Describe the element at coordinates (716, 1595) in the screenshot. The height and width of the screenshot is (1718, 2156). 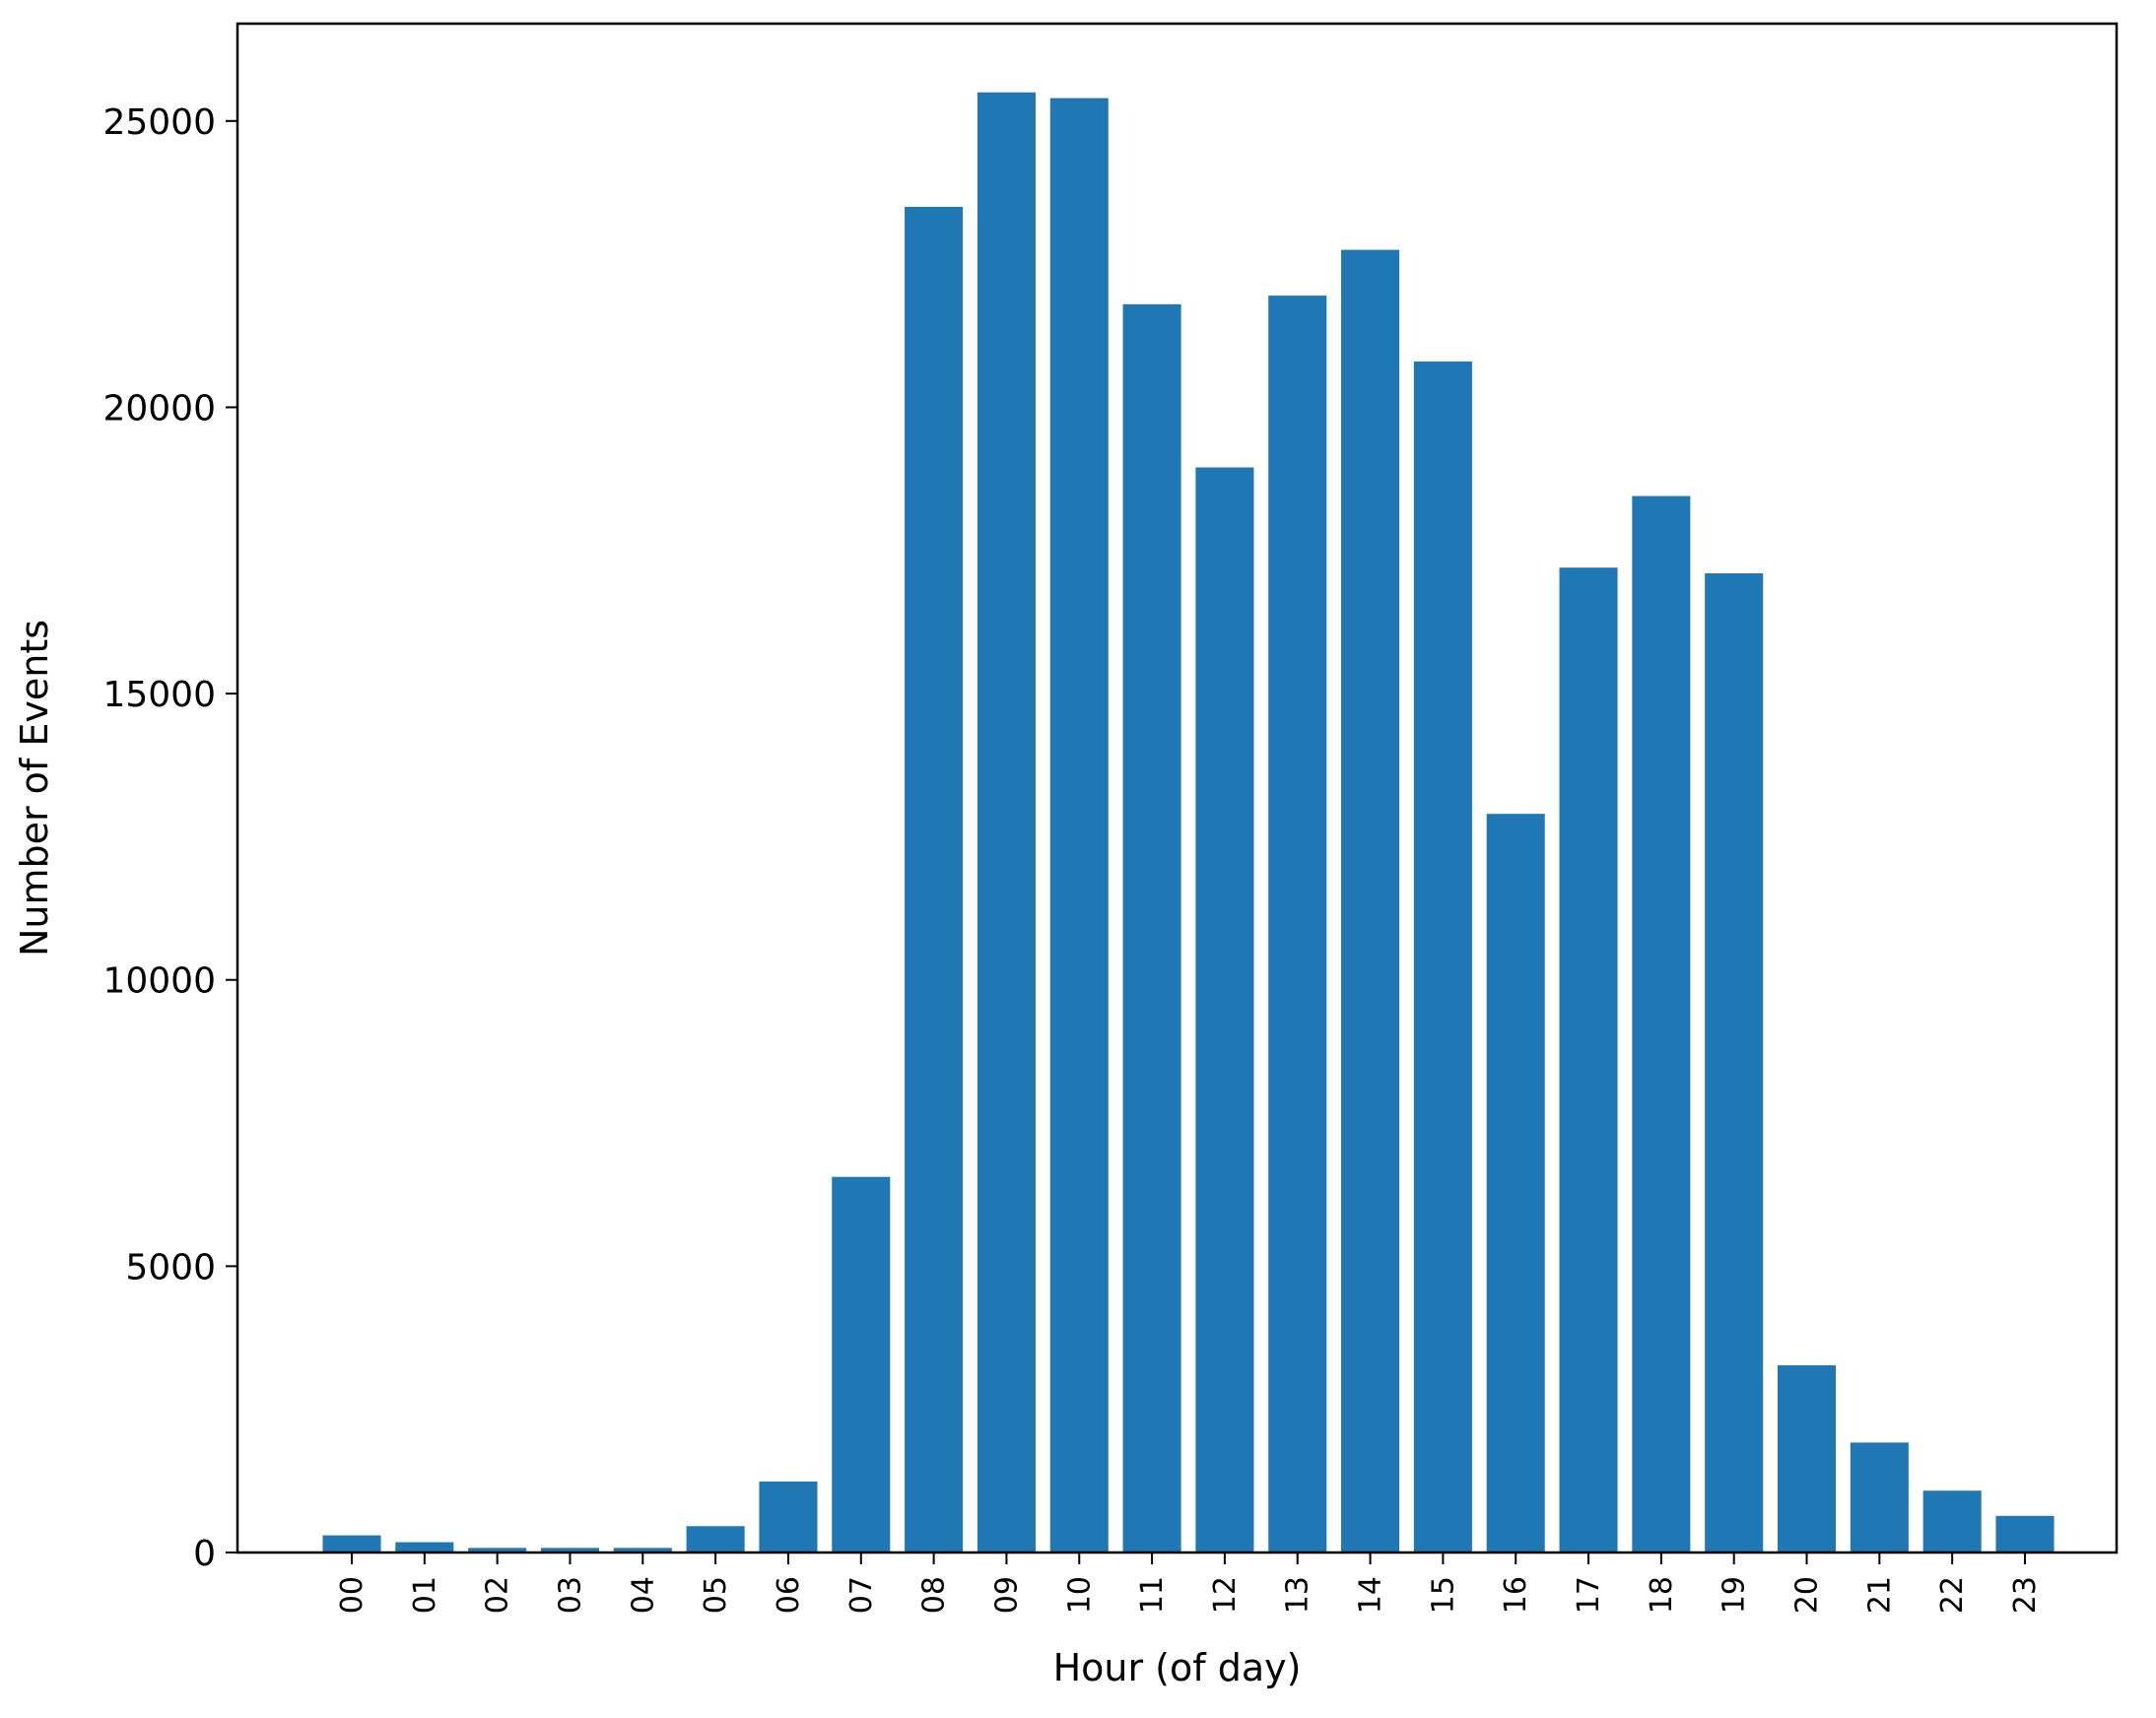
I see `x-tick-label: 05` at that location.